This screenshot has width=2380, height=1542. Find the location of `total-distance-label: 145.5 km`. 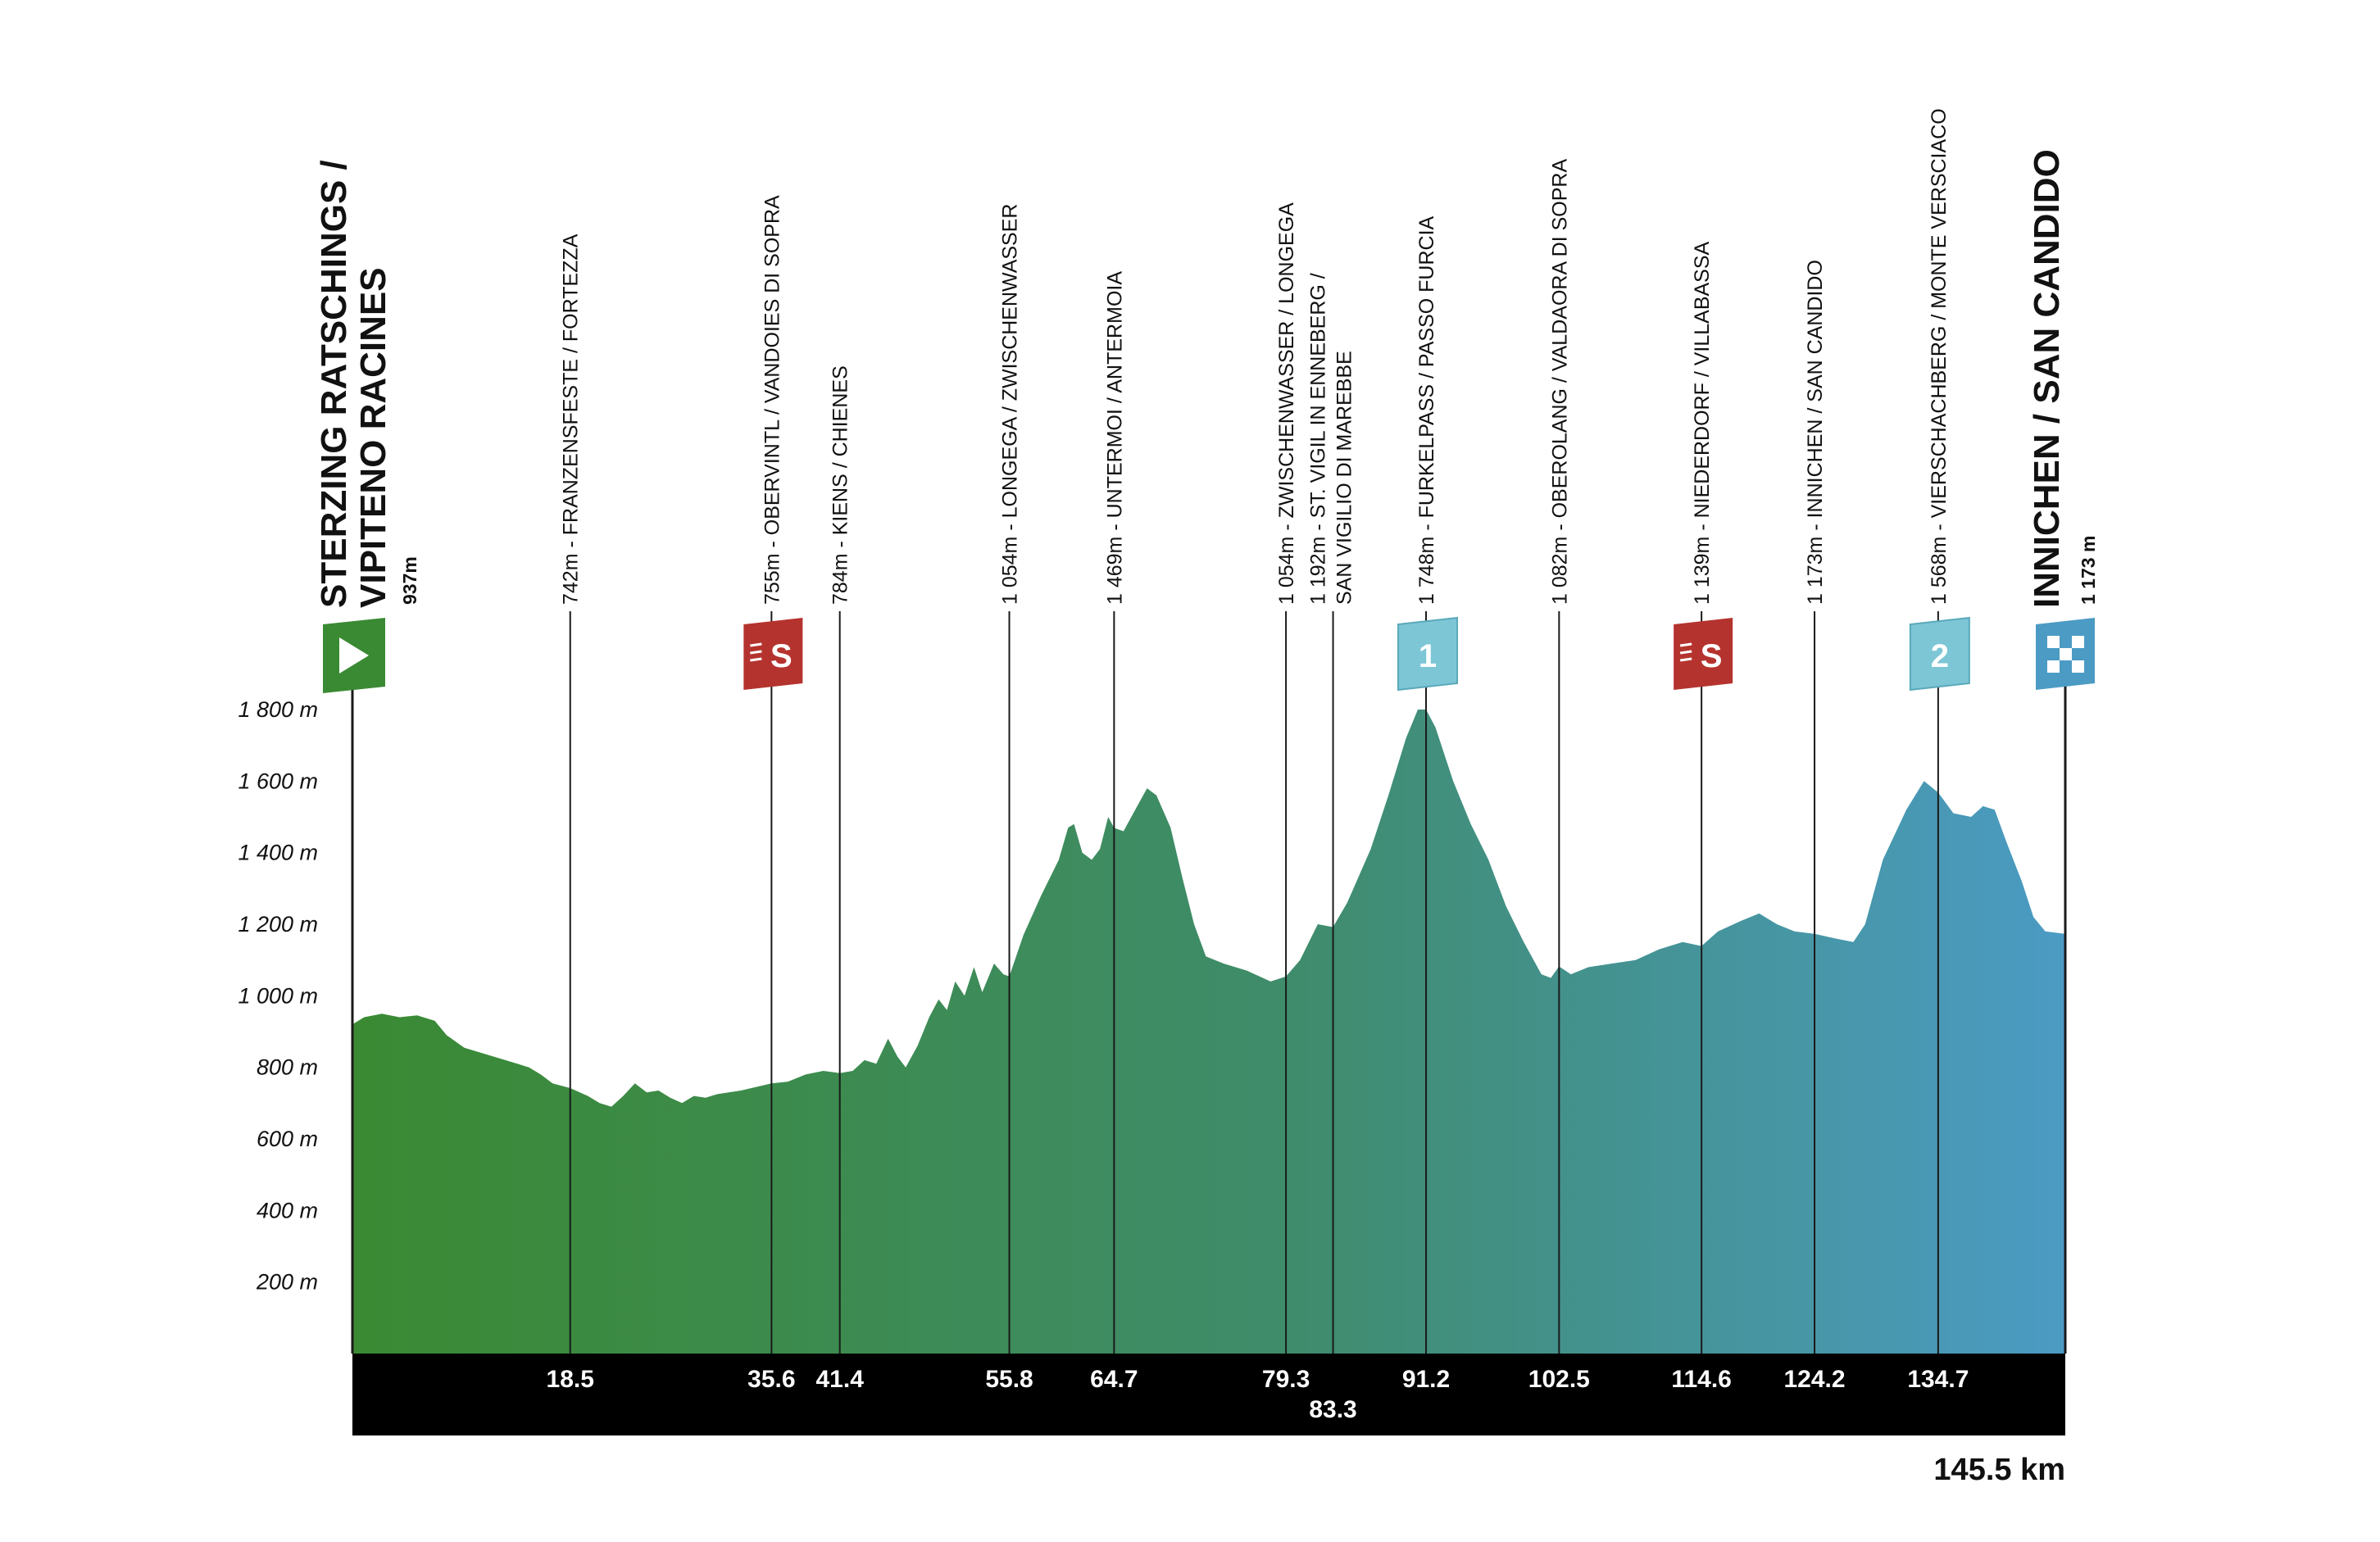

total-distance-label: 145.5 km is located at coordinates (1999, 1470).